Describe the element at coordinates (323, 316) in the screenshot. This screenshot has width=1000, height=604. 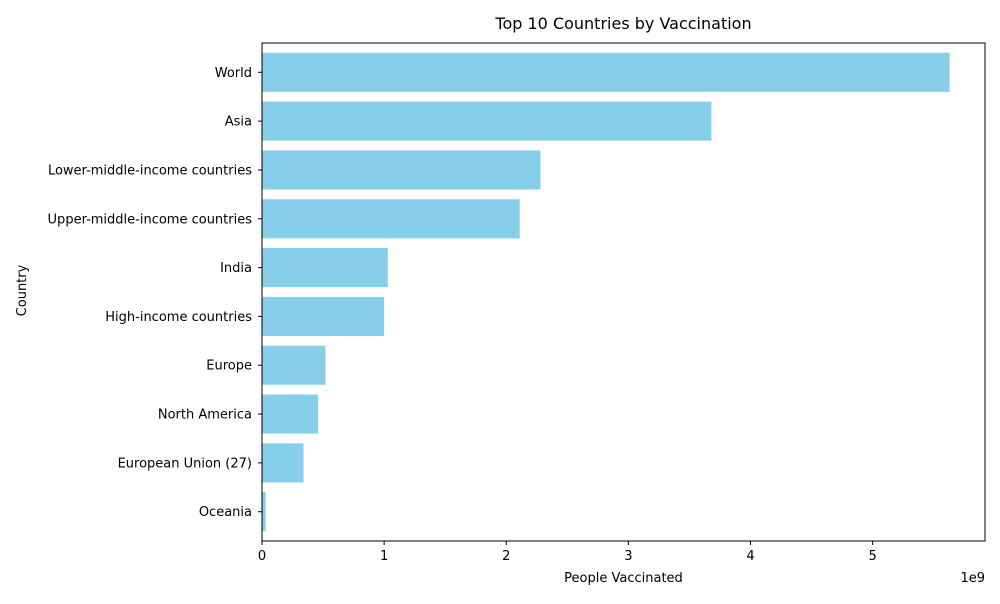
I see `bar-high-income-countries` at that location.